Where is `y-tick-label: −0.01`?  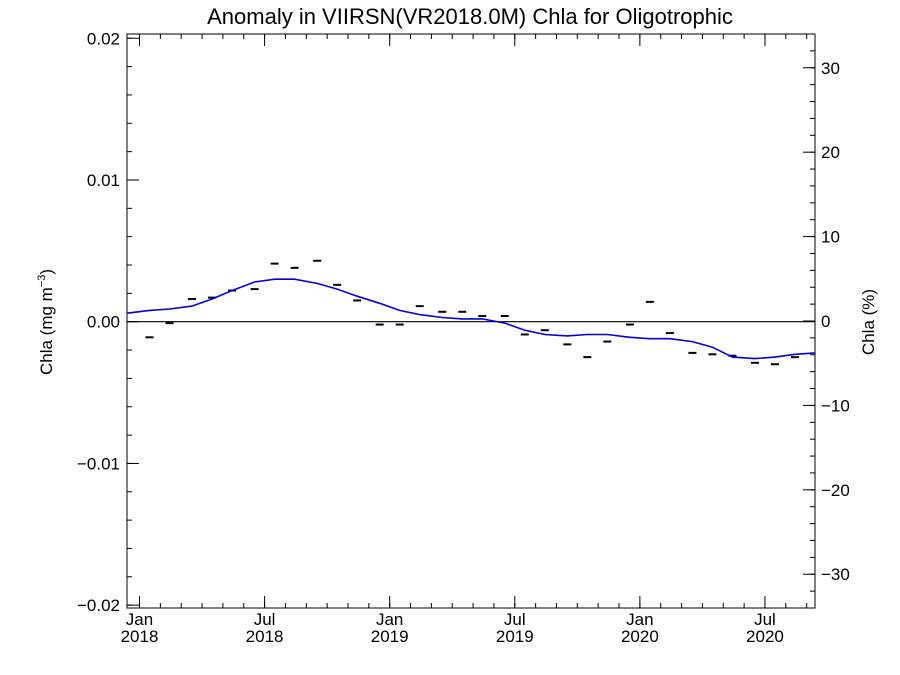
y-tick-label: −0.01 is located at coordinates (98, 463).